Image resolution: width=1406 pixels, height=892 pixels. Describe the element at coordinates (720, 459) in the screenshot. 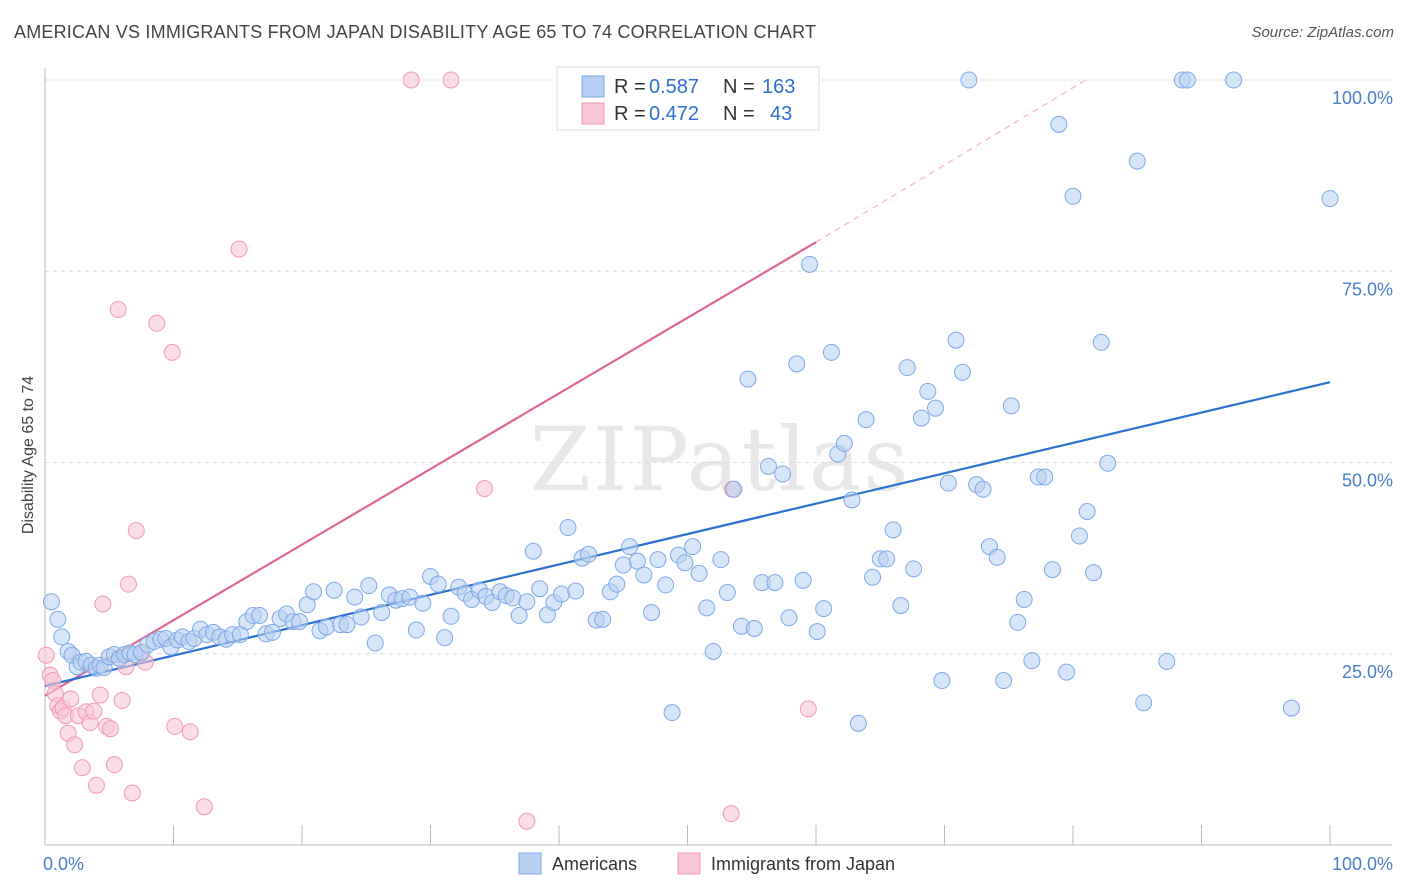

I see `watermark: ZIPatlas` at that location.